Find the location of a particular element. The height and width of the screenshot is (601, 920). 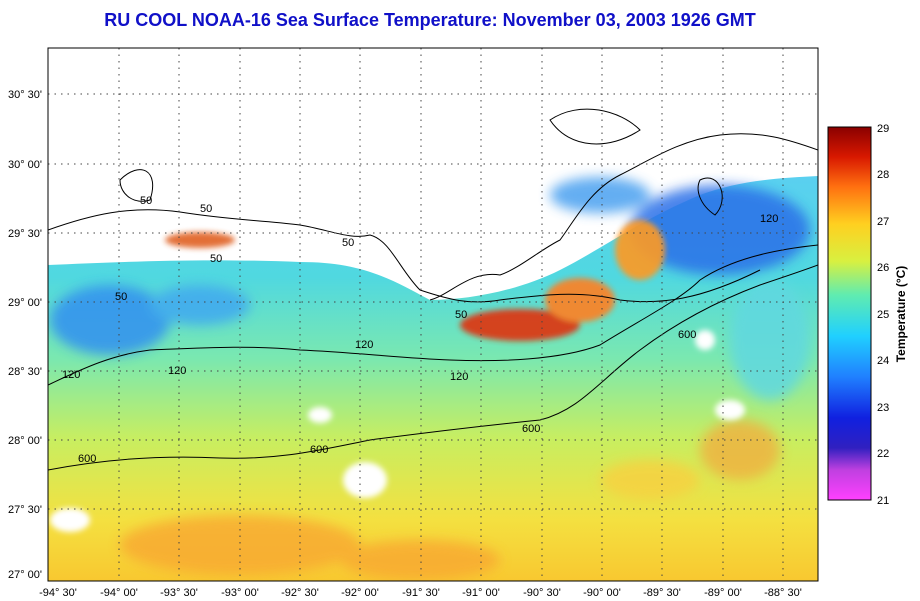

lon-label: -88° 30' is located at coordinates (783, 593).